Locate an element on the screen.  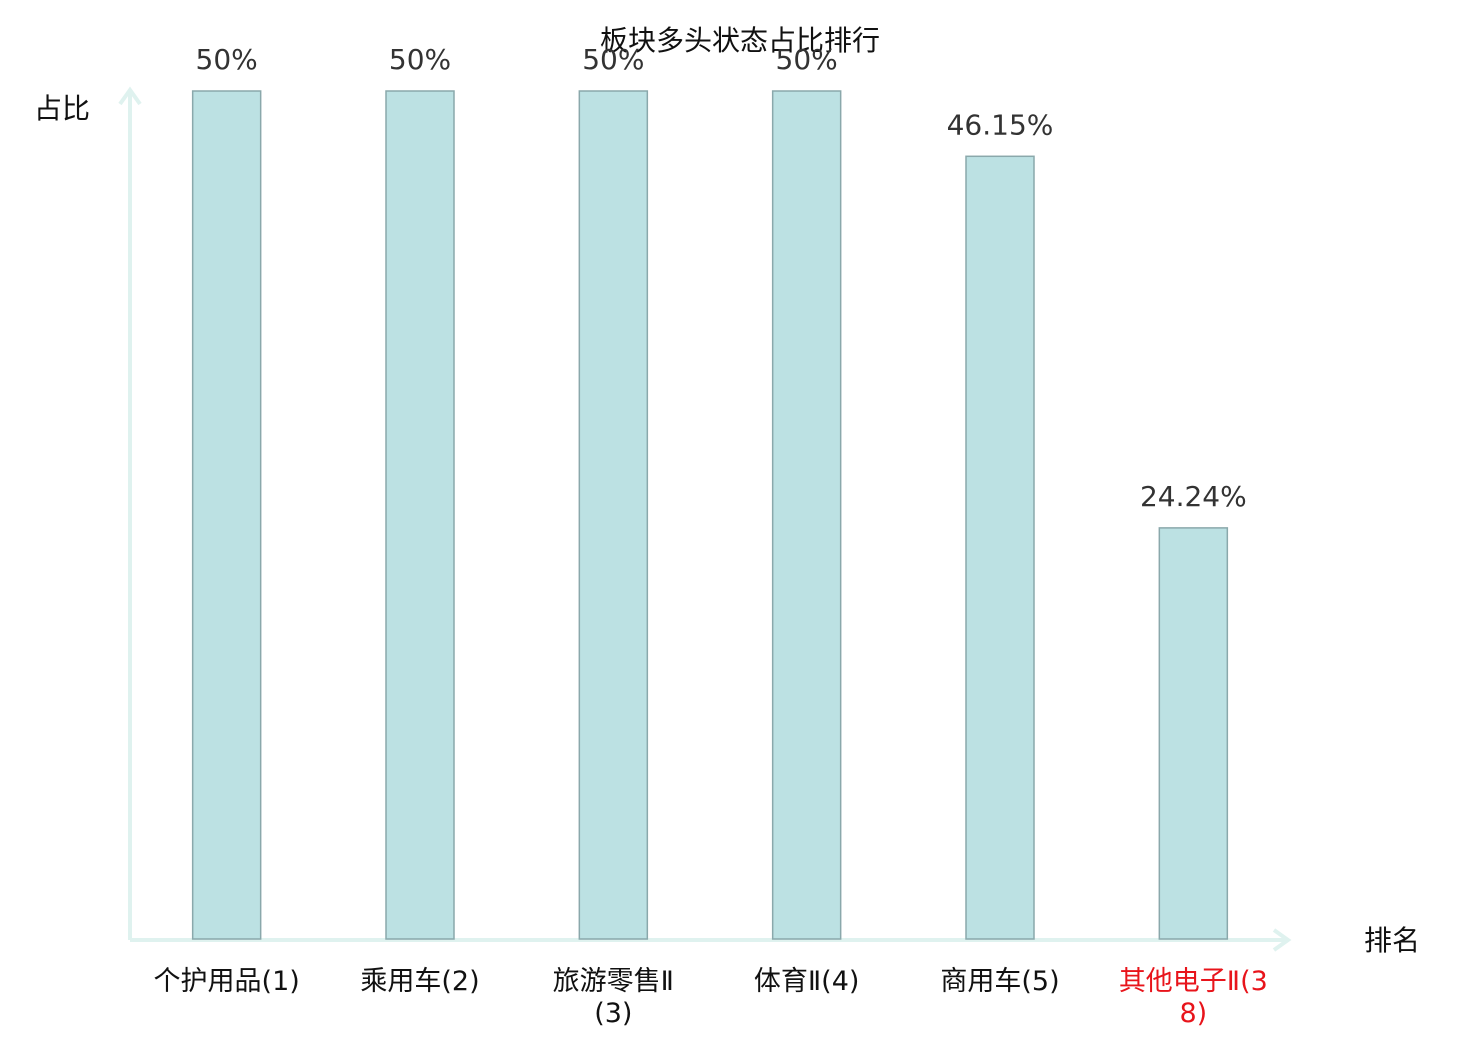
x-tick-label: 其他电子Ⅱ(38) is located at coordinates (1193, 997).